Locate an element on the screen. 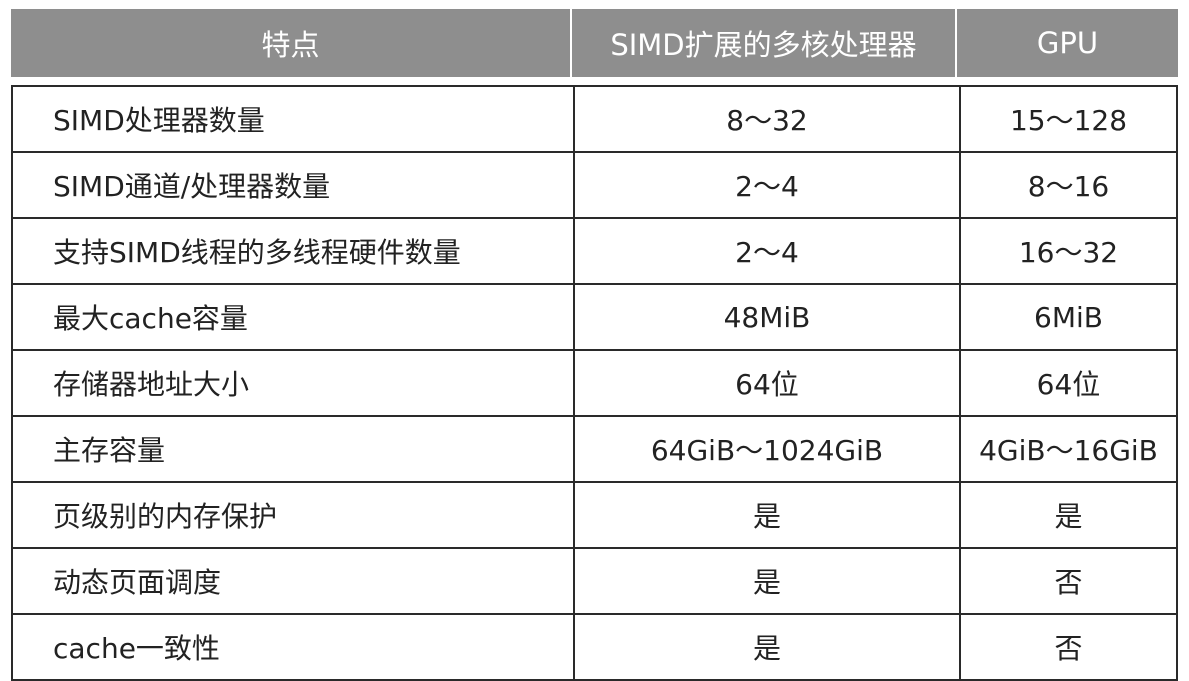  header-feature: 特点 is located at coordinates (290, 43).